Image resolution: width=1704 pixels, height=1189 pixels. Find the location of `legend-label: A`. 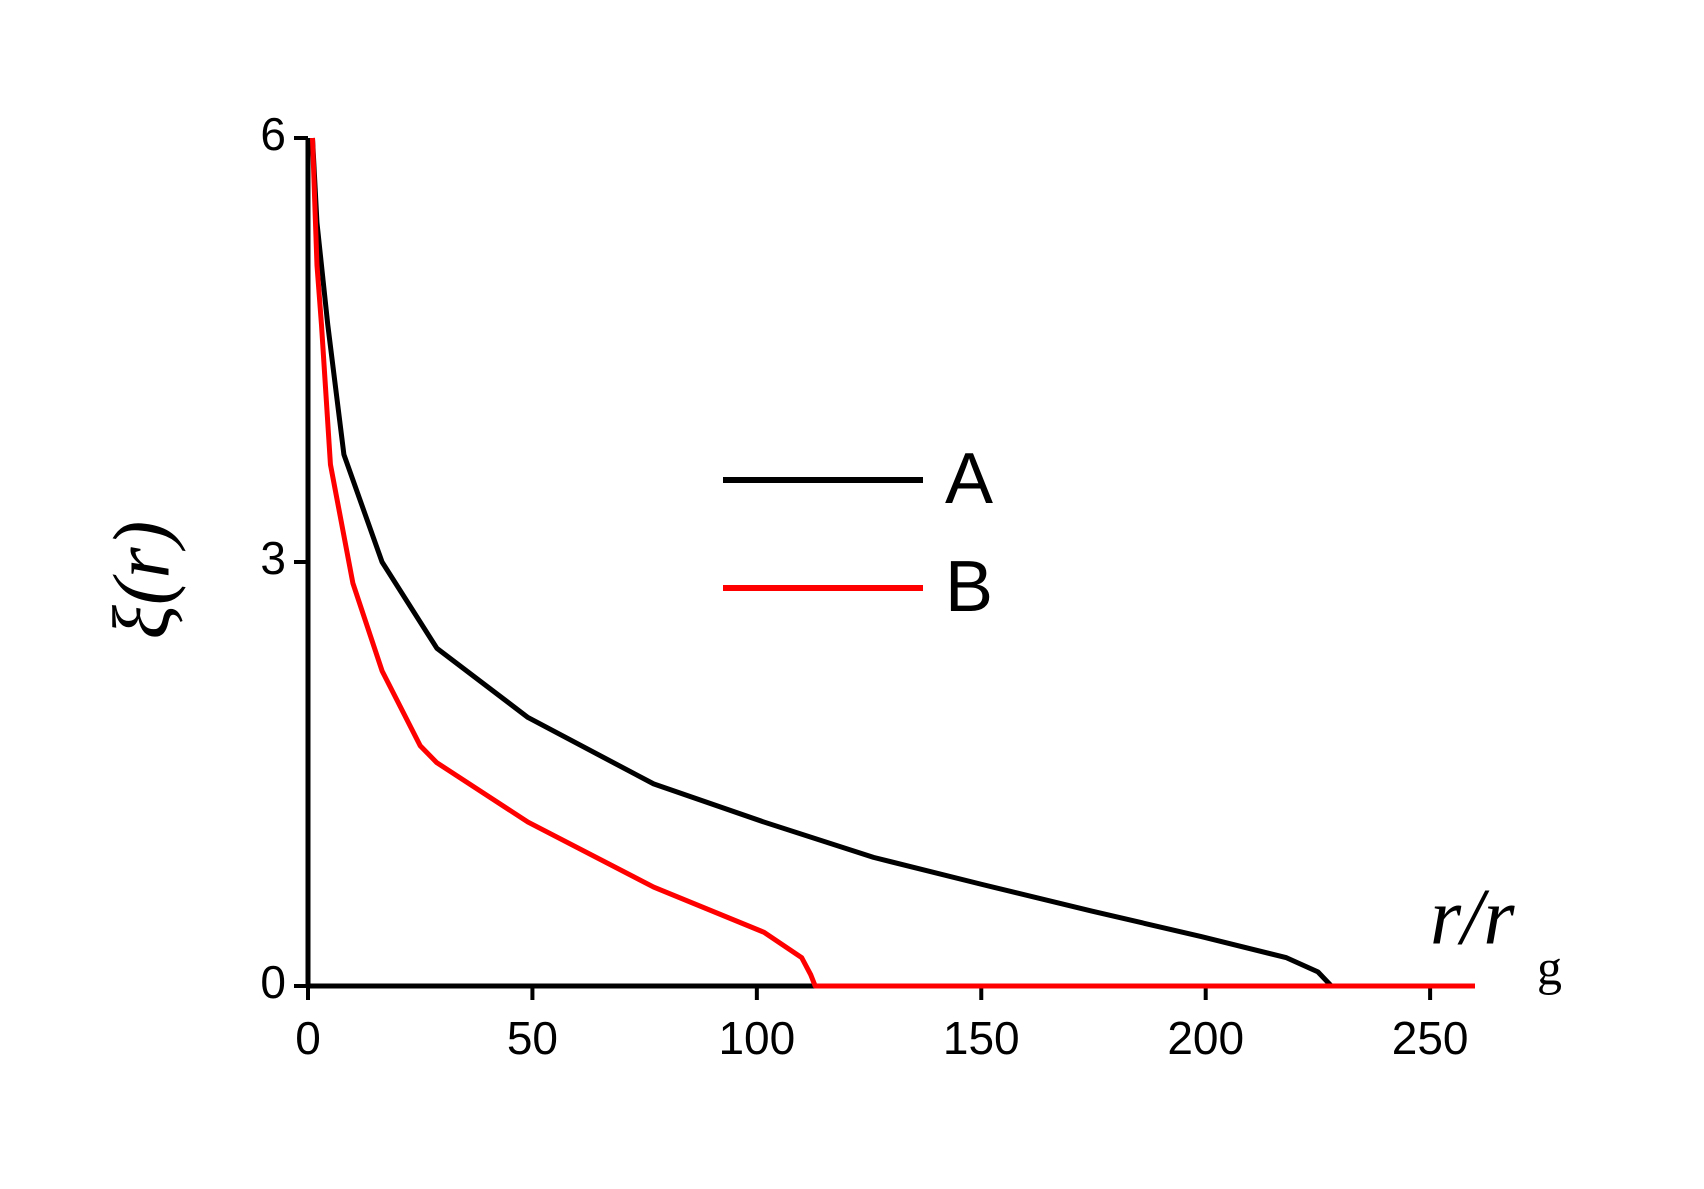

legend-label: A is located at coordinates (969, 479).